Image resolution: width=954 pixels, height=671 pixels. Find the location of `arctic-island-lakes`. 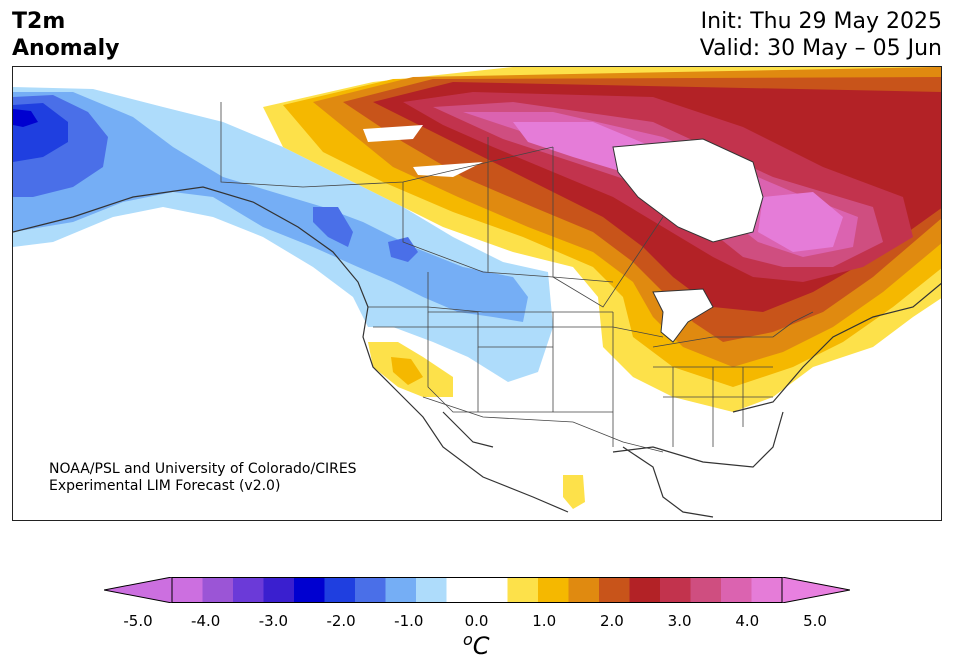

arctic-island-lakes is located at coordinates (423, 151).